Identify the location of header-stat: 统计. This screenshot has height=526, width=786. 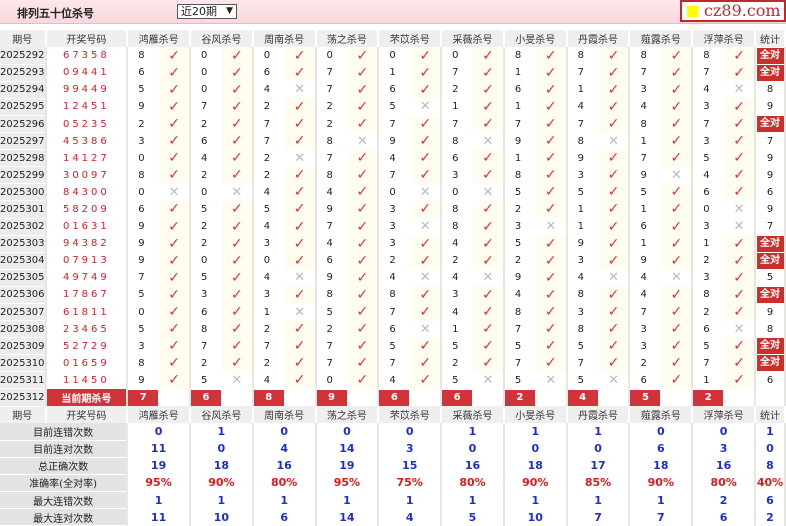
(770, 415).